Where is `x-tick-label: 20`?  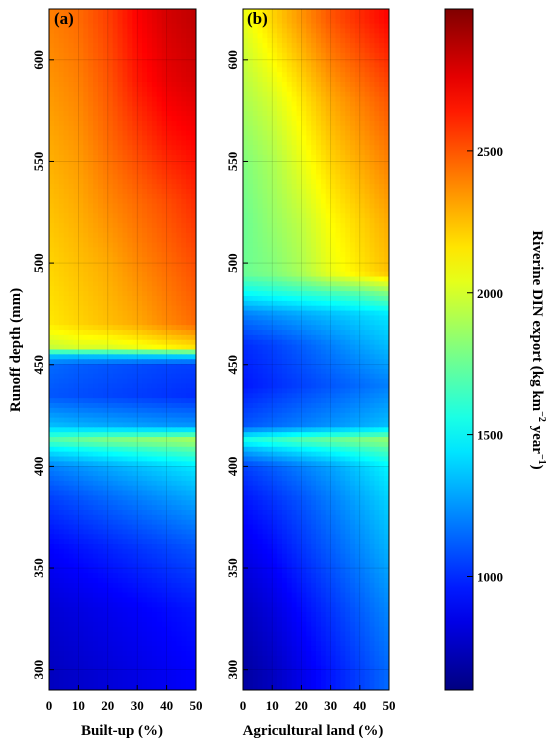
x-tick-label: 20 is located at coordinates (107, 705).